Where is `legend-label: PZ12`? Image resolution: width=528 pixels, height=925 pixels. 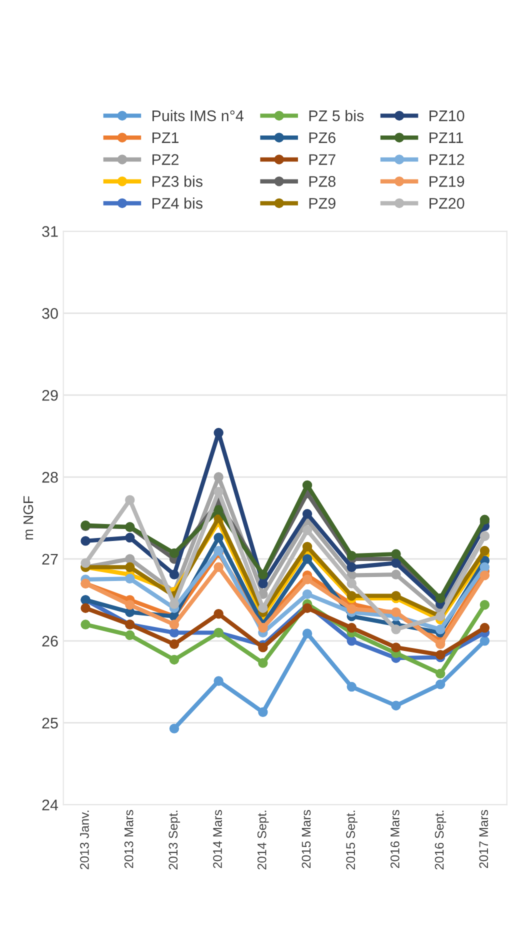 legend-label: PZ12 is located at coordinates (447, 159).